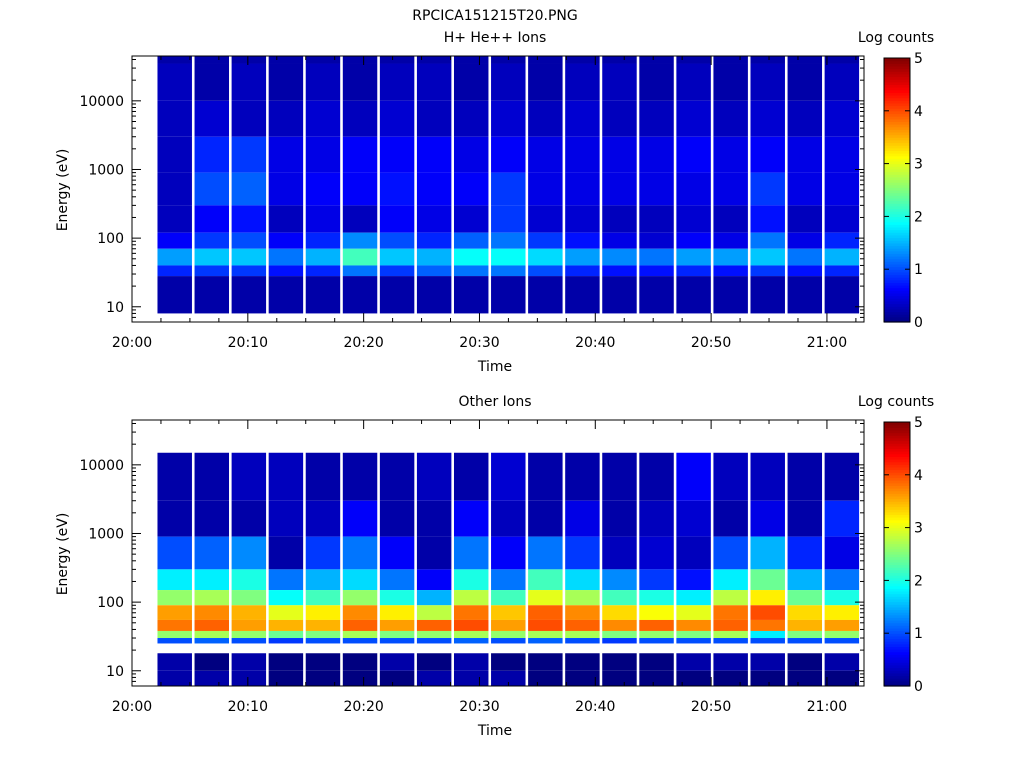 The width and height of the screenshot is (1024, 768). Describe the element at coordinates (918, 476) in the screenshot. I see `colorbar-tick-label: 4` at that location.